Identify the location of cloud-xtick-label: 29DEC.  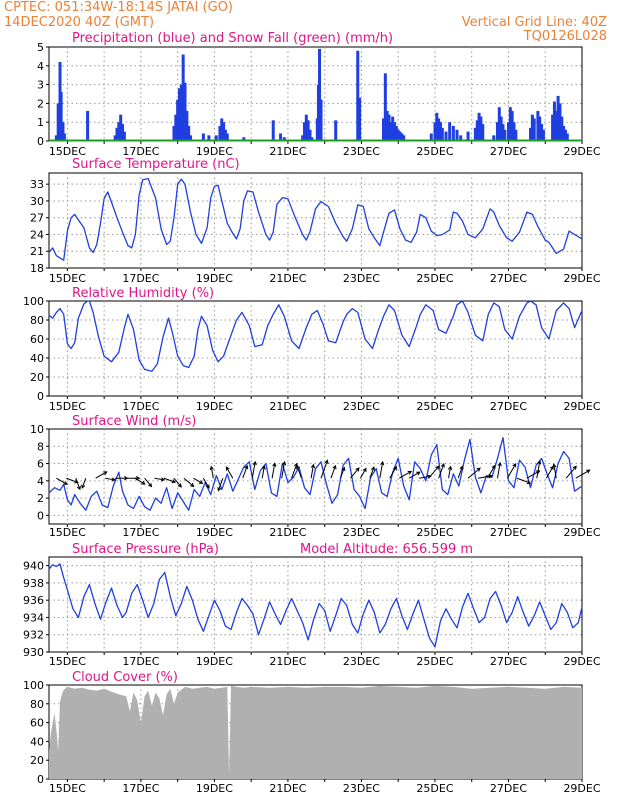
(581, 788).